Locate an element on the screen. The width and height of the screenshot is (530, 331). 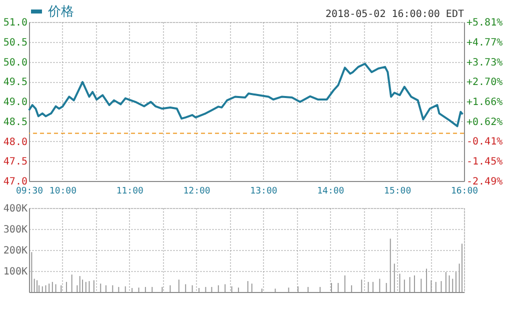
x-tick-label: 12:00 is located at coordinates (196, 191).